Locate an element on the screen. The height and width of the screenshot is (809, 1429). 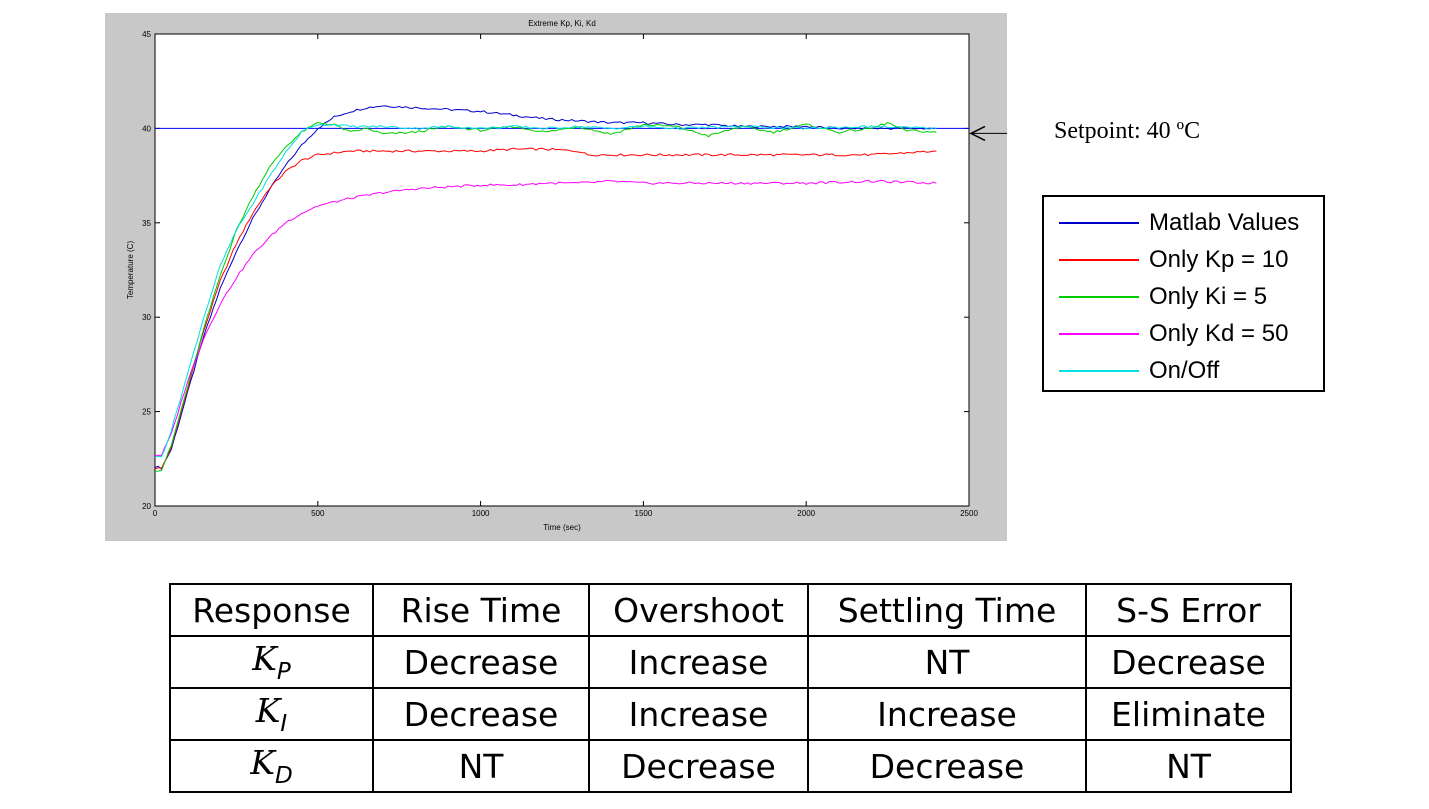
table-row: KI Decrease Increase Increase Eliminate is located at coordinates (730, 714).